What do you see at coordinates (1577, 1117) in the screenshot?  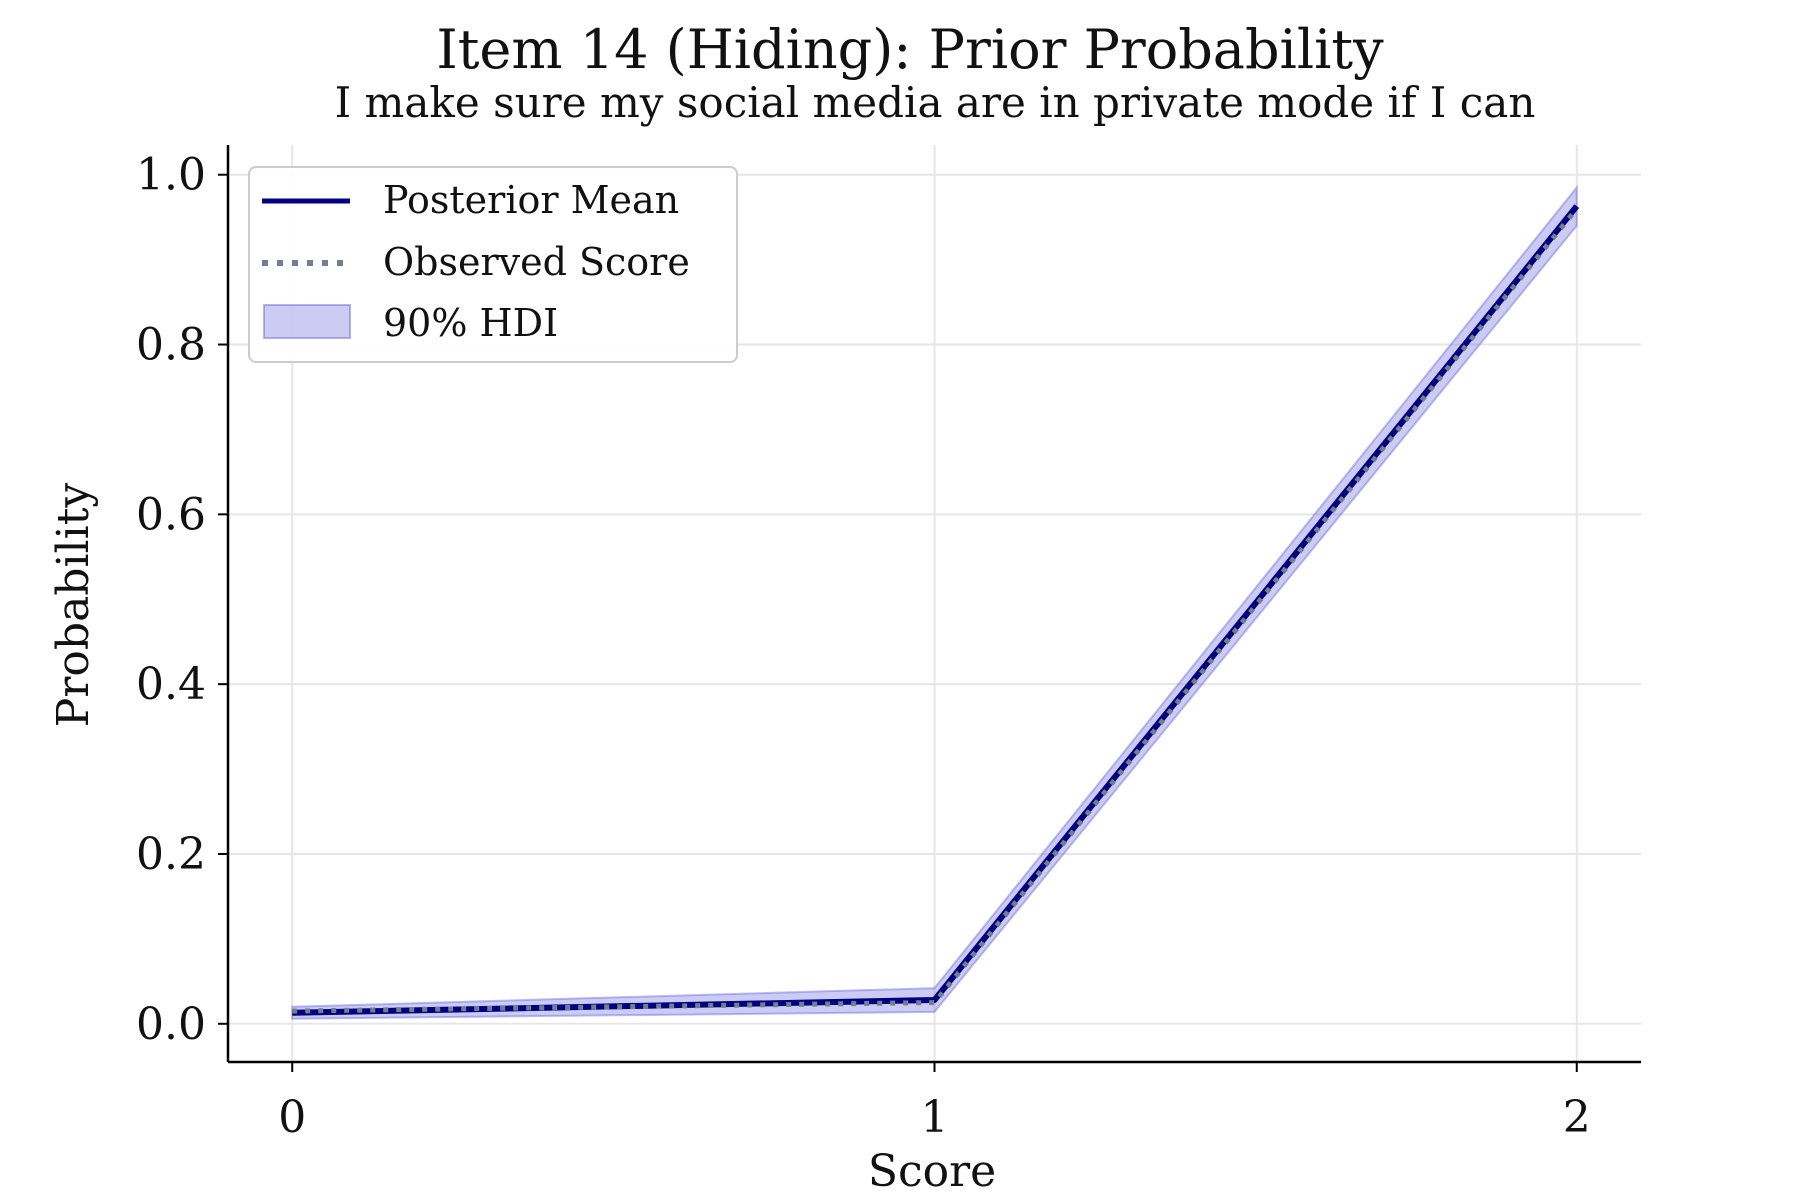 I see `x-tick-label: 2` at bounding box center [1577, 1117].